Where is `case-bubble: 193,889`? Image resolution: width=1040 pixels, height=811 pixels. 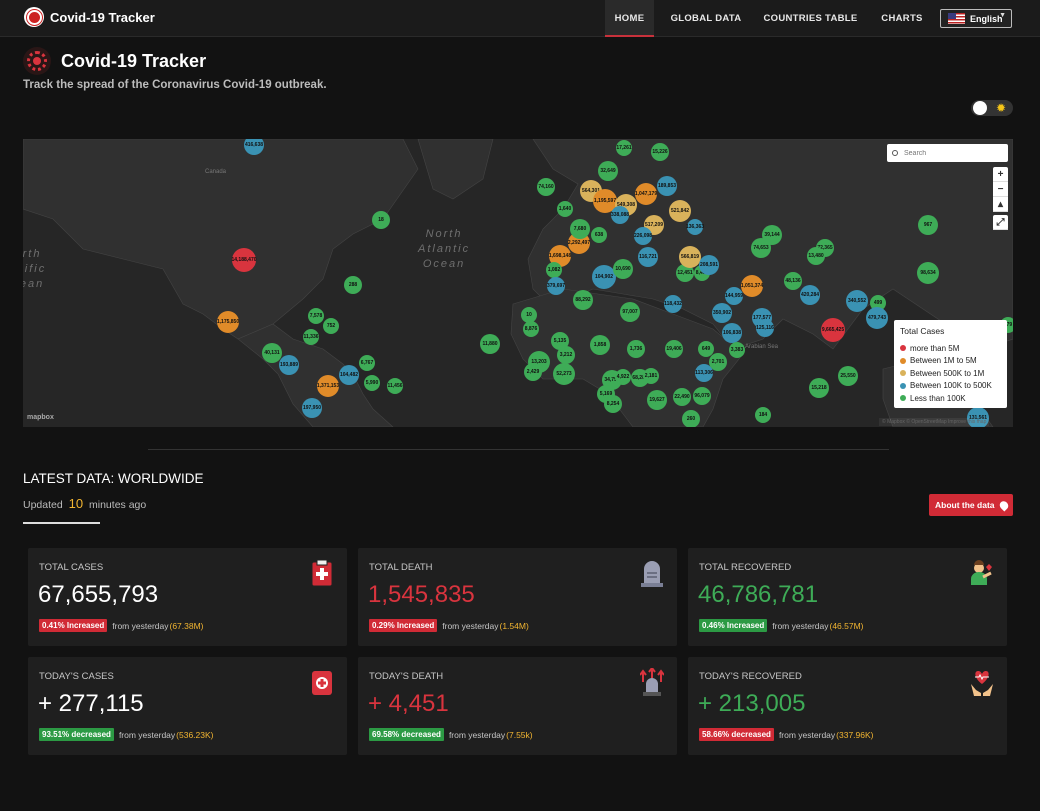
case-bubble: 193,889 is located at coordinates (289, 365).